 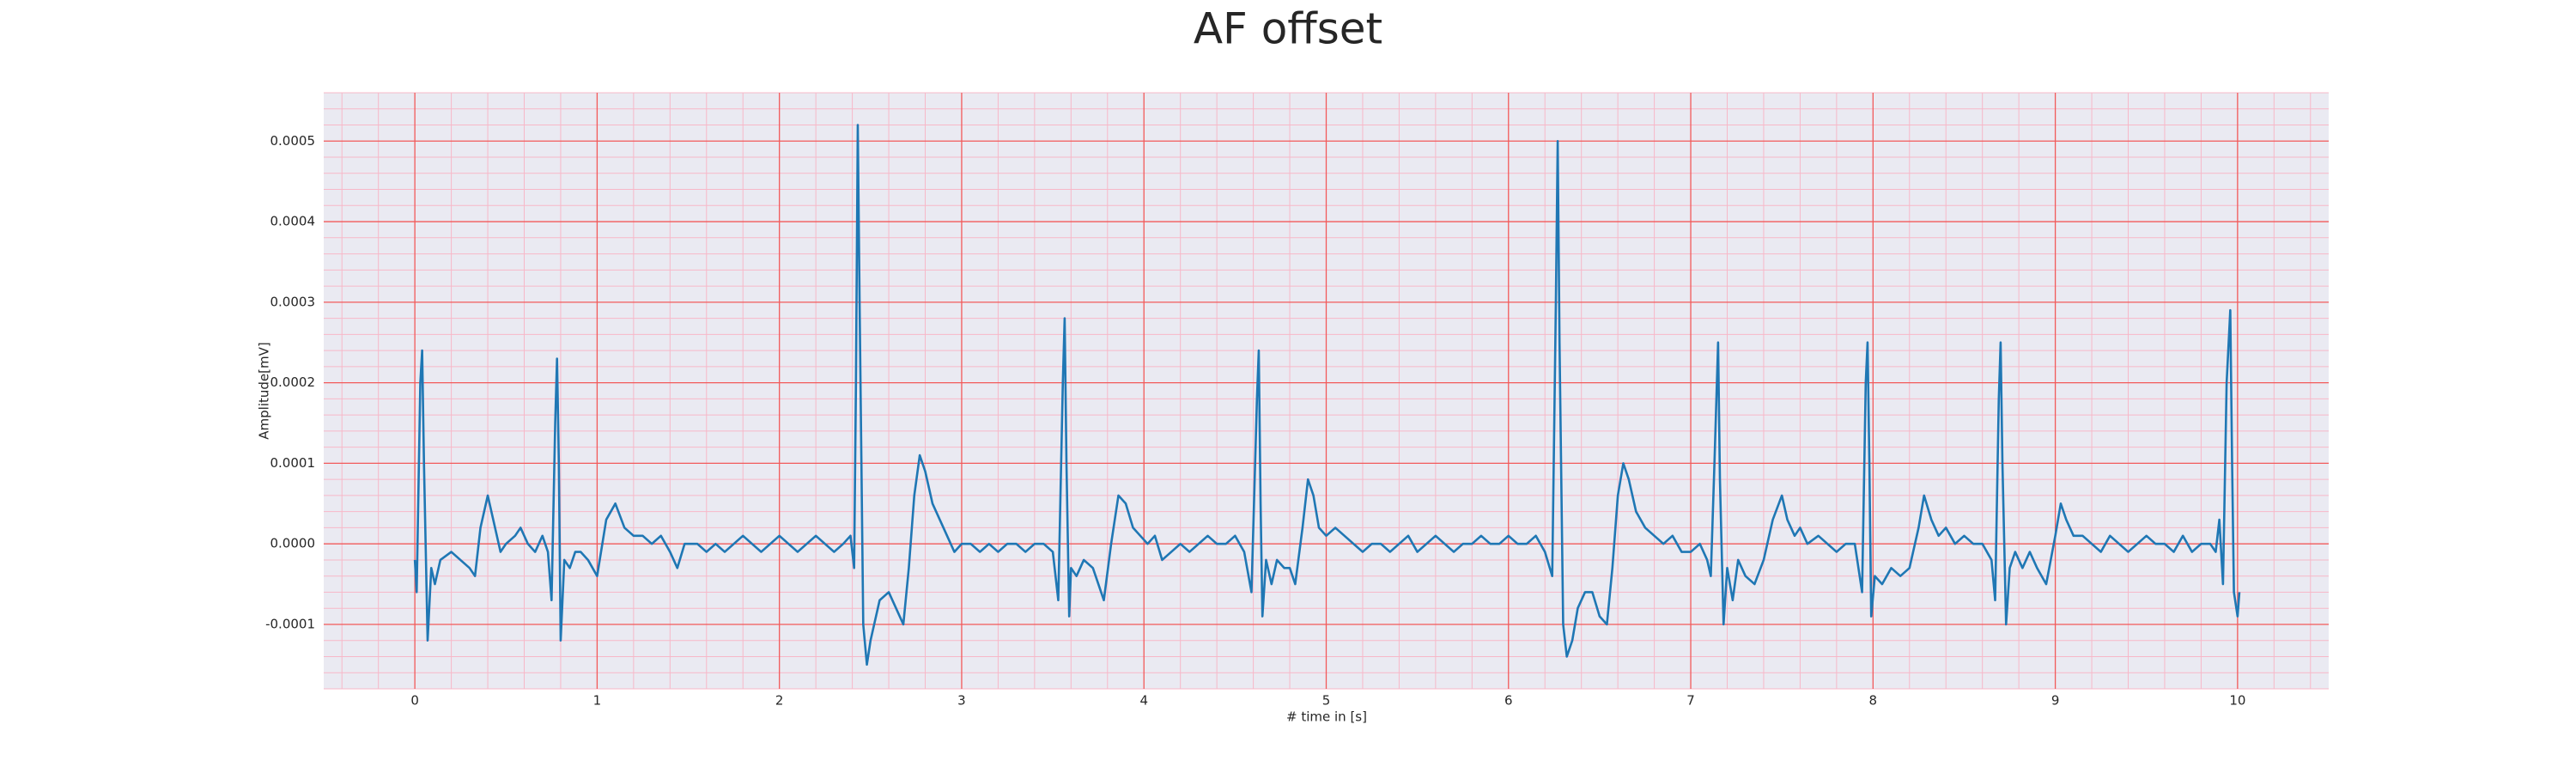 What do you see at coordinates (293, 382) in the screenshot?
I see `y-tick-label: 0.0002` at bounding box center [293, 382].